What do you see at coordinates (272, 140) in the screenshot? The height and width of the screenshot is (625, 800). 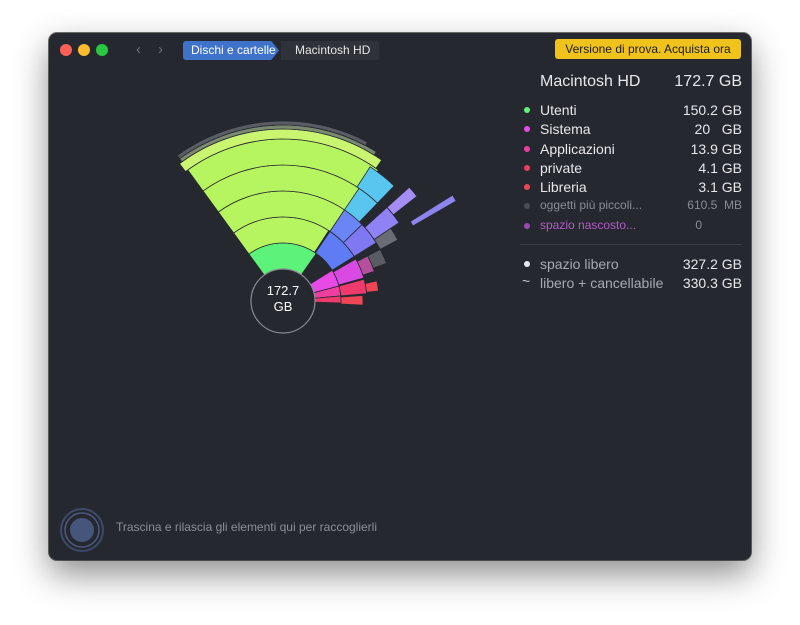 I see `sunburst-segment-users-l8` at bounding box center [272, 140].